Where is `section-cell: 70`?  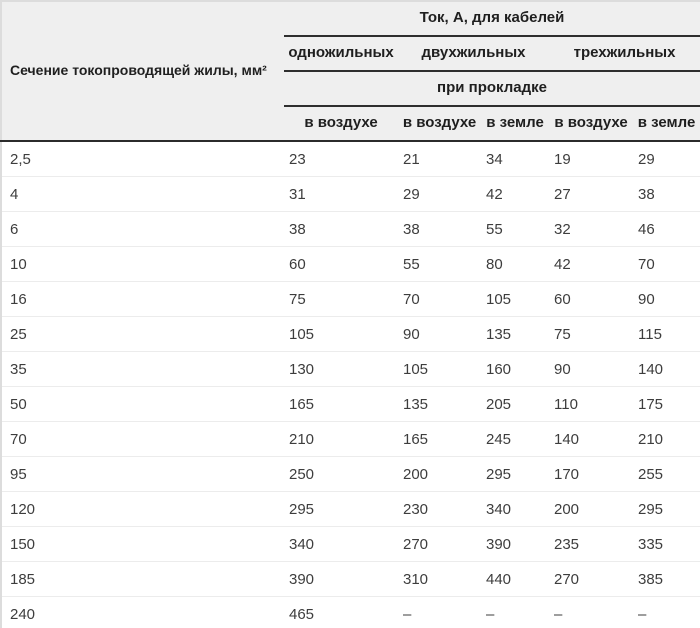 section-cell: 70 is located at coordinates (142, 439).